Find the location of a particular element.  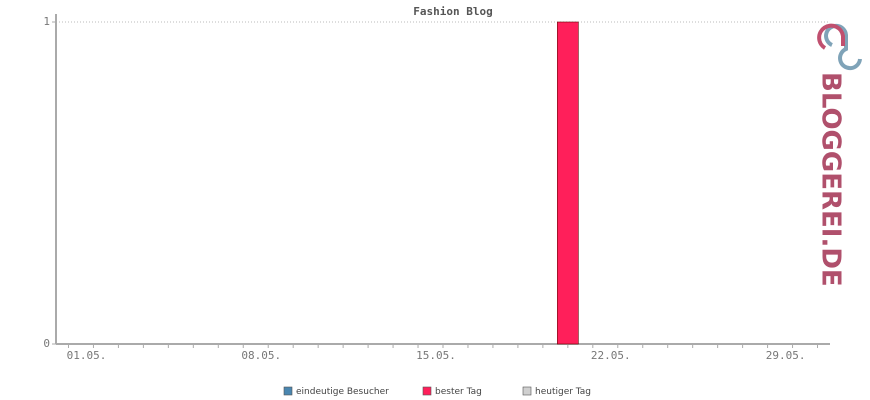

logo: BLOGGEREI.DE is located at coordinates (839, 155).